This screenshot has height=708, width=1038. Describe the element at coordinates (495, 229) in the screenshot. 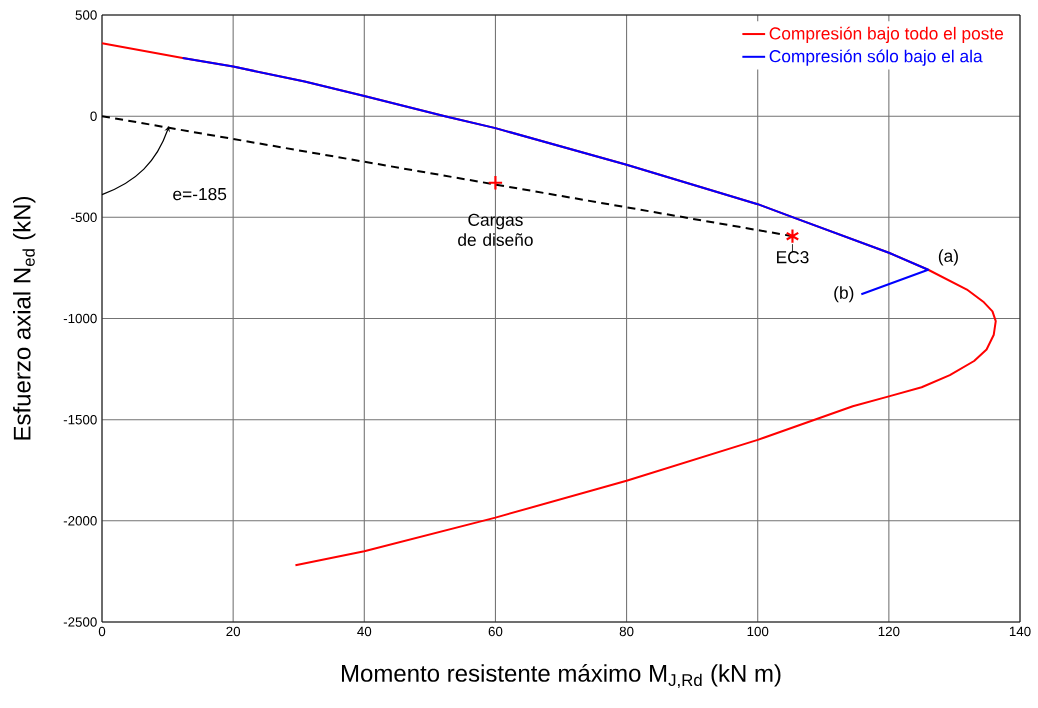

I see `annotation: Cargas de diseño` at that location.